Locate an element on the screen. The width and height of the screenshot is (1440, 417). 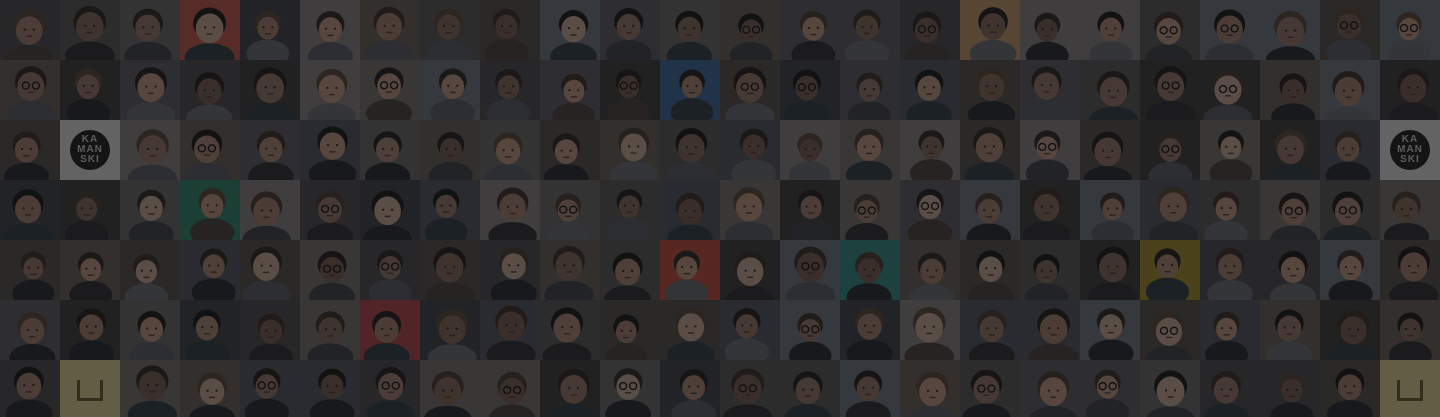
logo-badge-text: KA MAN SKI is located at coordinates (90, 150).